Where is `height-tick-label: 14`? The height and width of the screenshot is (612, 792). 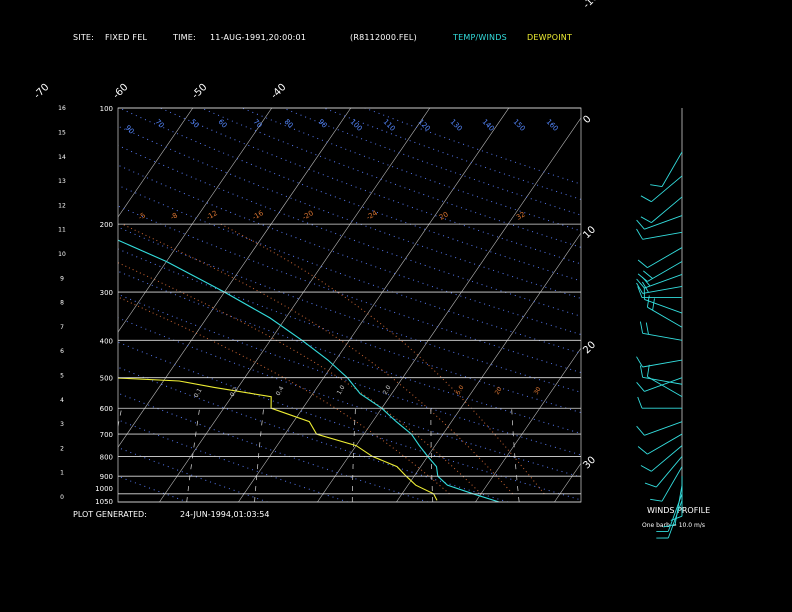 height-tick-label: 14 is located at coordinates (62, 157).